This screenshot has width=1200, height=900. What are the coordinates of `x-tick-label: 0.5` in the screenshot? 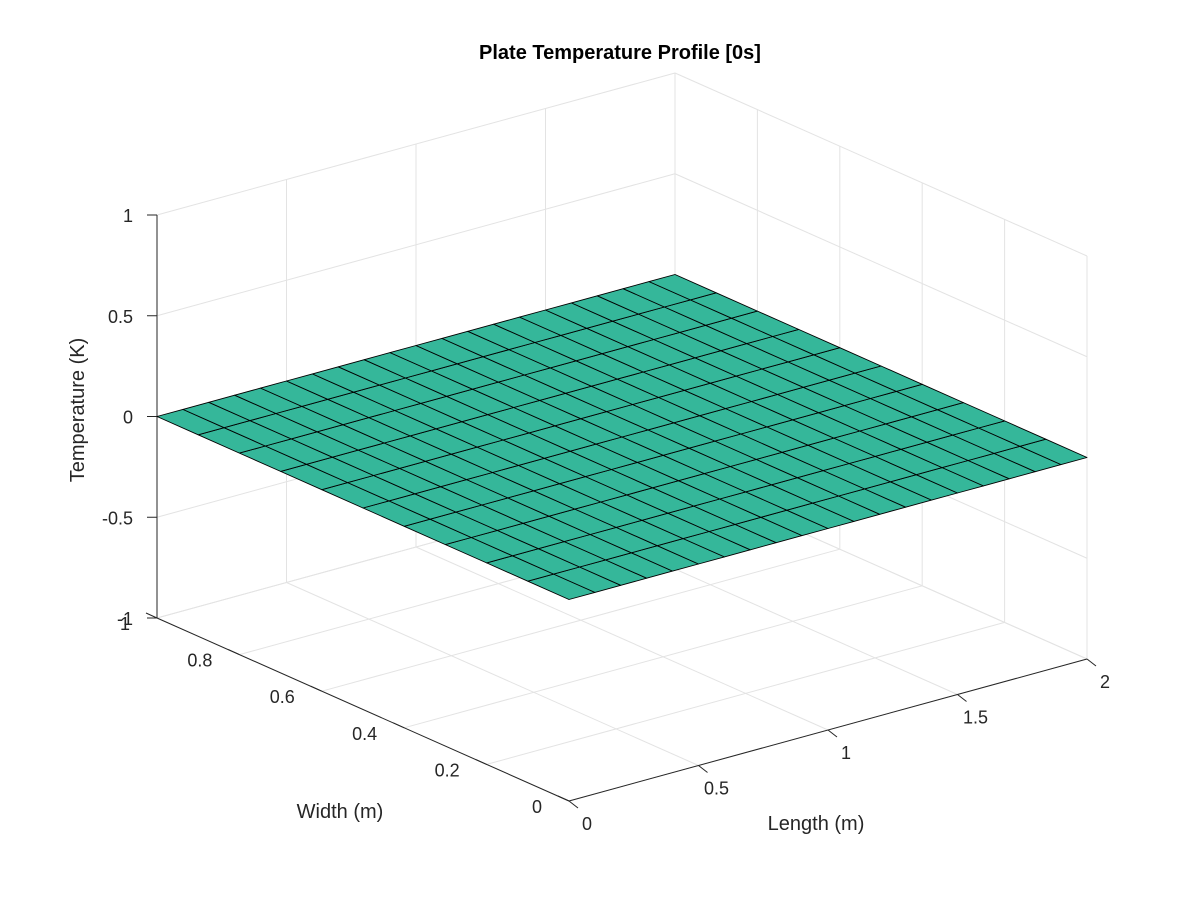 It's located at (716, 789).